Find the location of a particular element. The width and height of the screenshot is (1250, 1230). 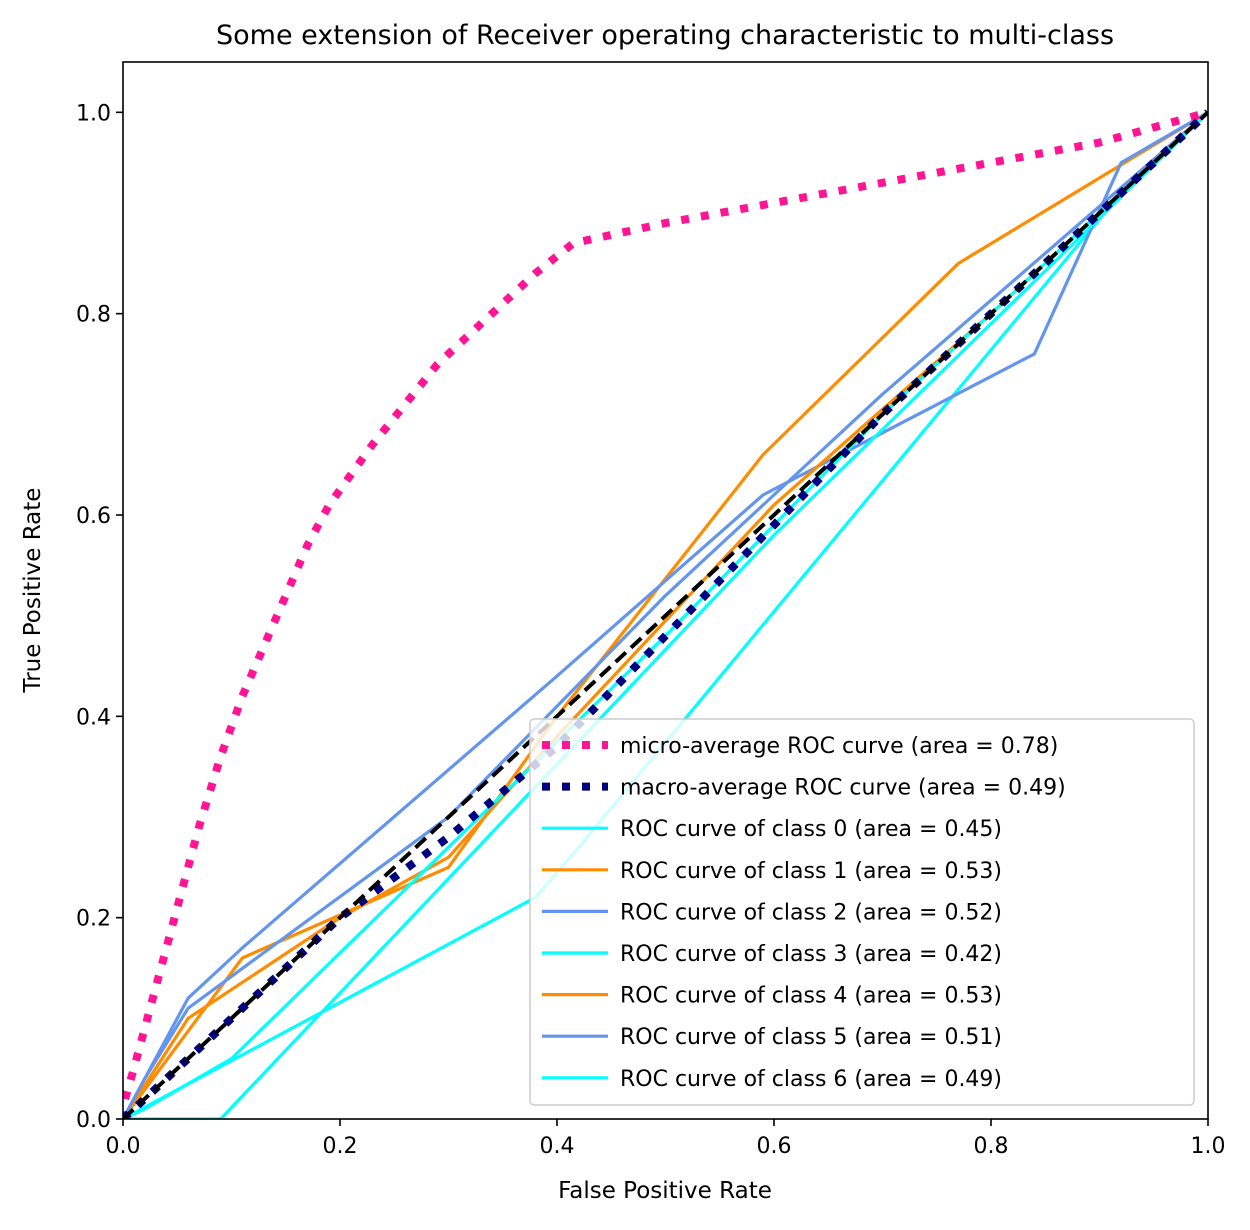

y-axis-label: True Positive Rate is located at coordinates (33, 591).